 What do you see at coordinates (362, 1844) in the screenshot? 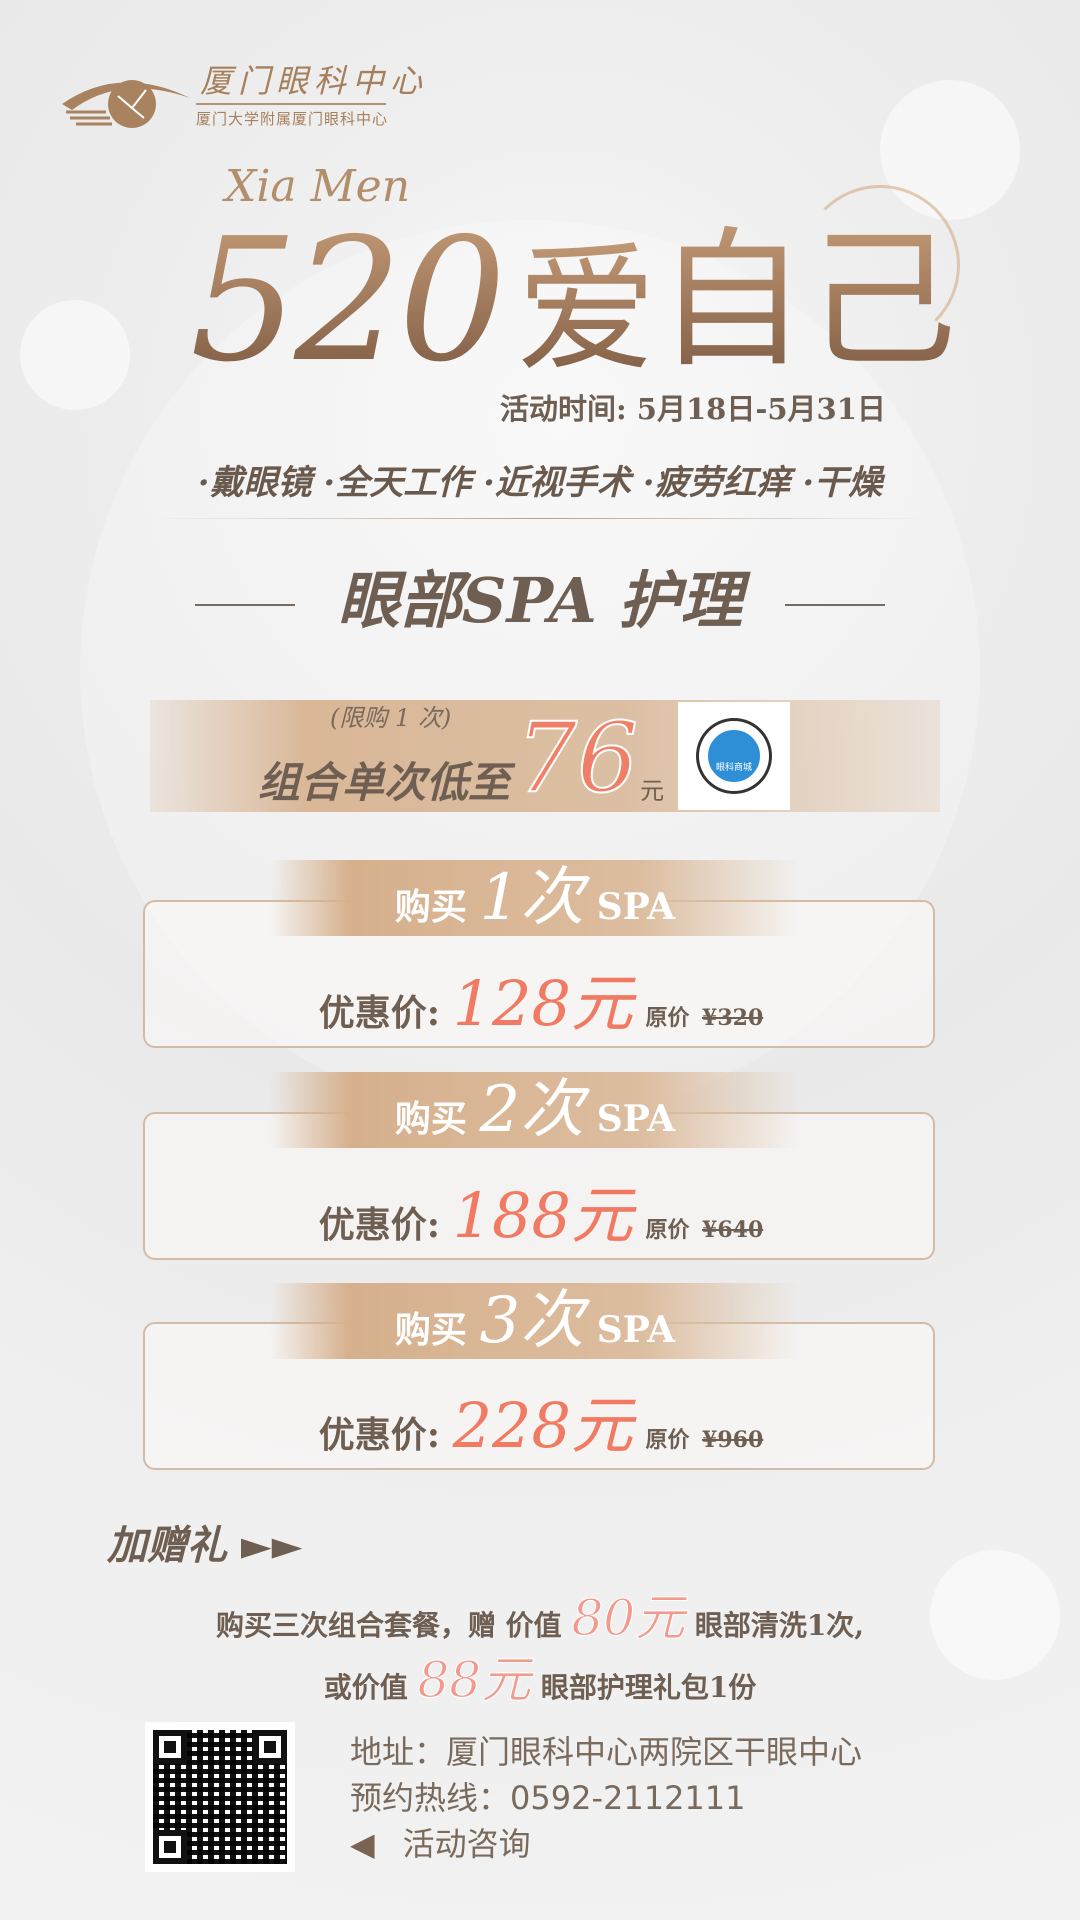
I see `arrow-left-icon: ◀` at bounding box center [362, 1844].